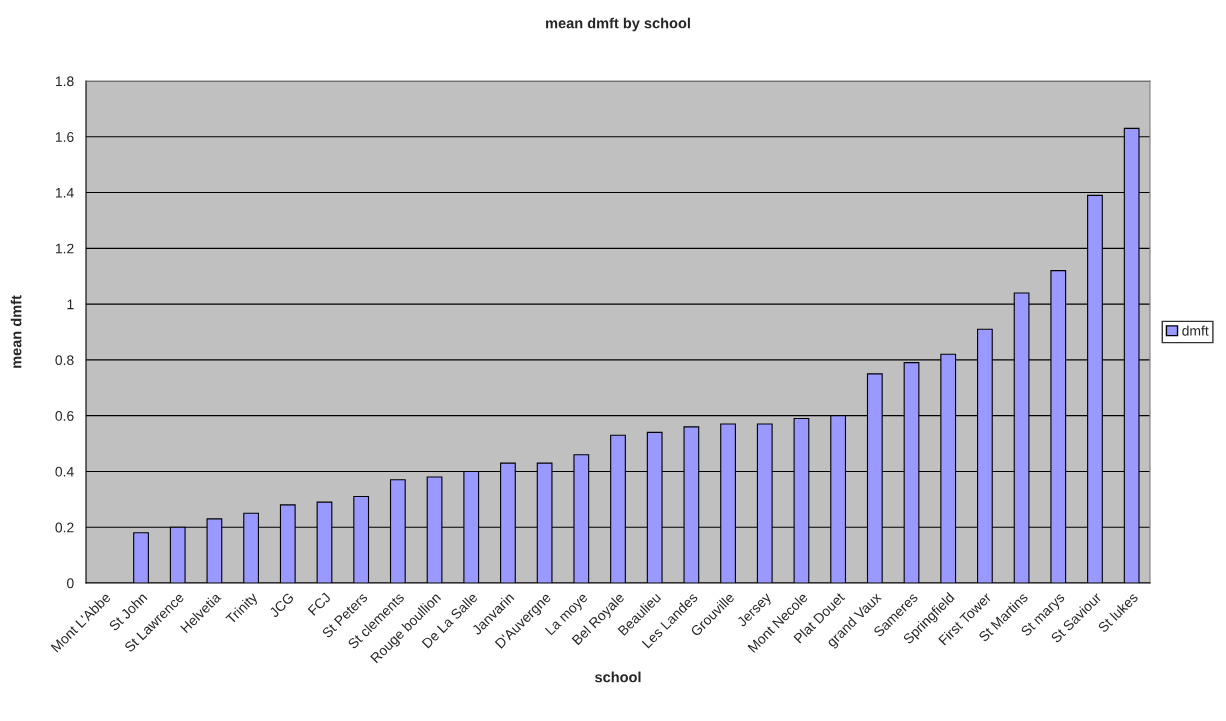 The width and height of the screenshot is (1226, 721). I want to click on y-tick-label: 0, so click(70, 583).